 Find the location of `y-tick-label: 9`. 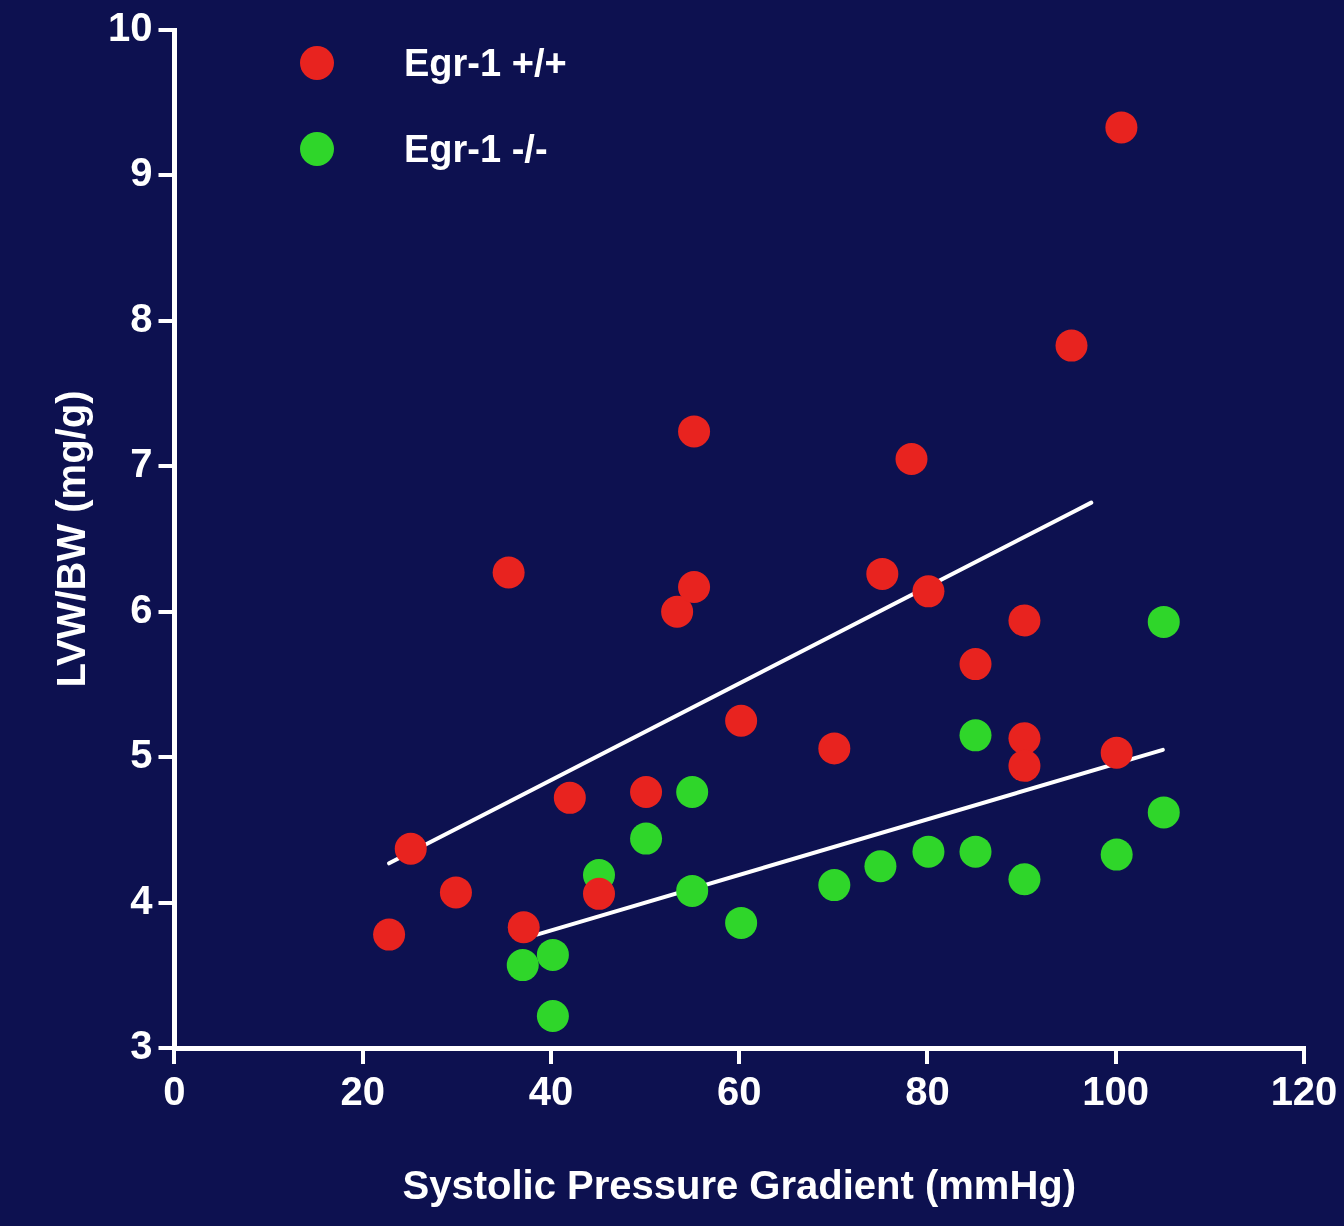

y-tick-label: 9 is located at coordinates (141, 172).